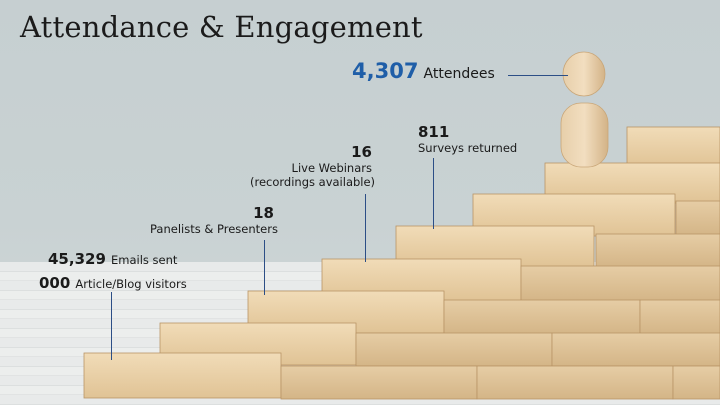  Describe the element at coordinates (221, 27) in the screenshot. I see `page-title: Attendance & Engagement` at that location.